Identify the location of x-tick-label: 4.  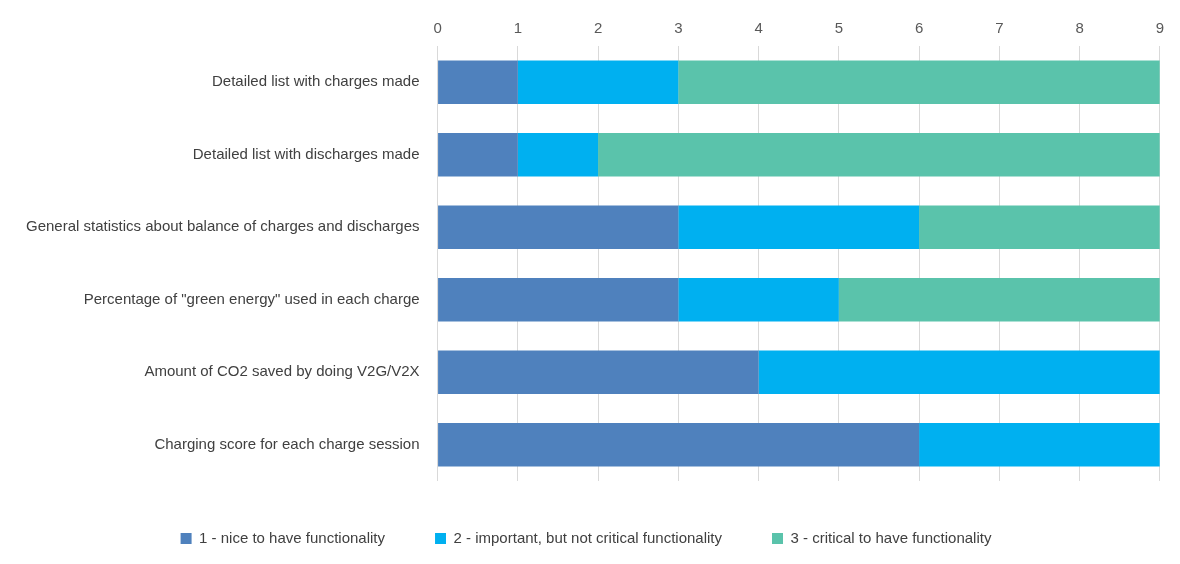
(758, 28).